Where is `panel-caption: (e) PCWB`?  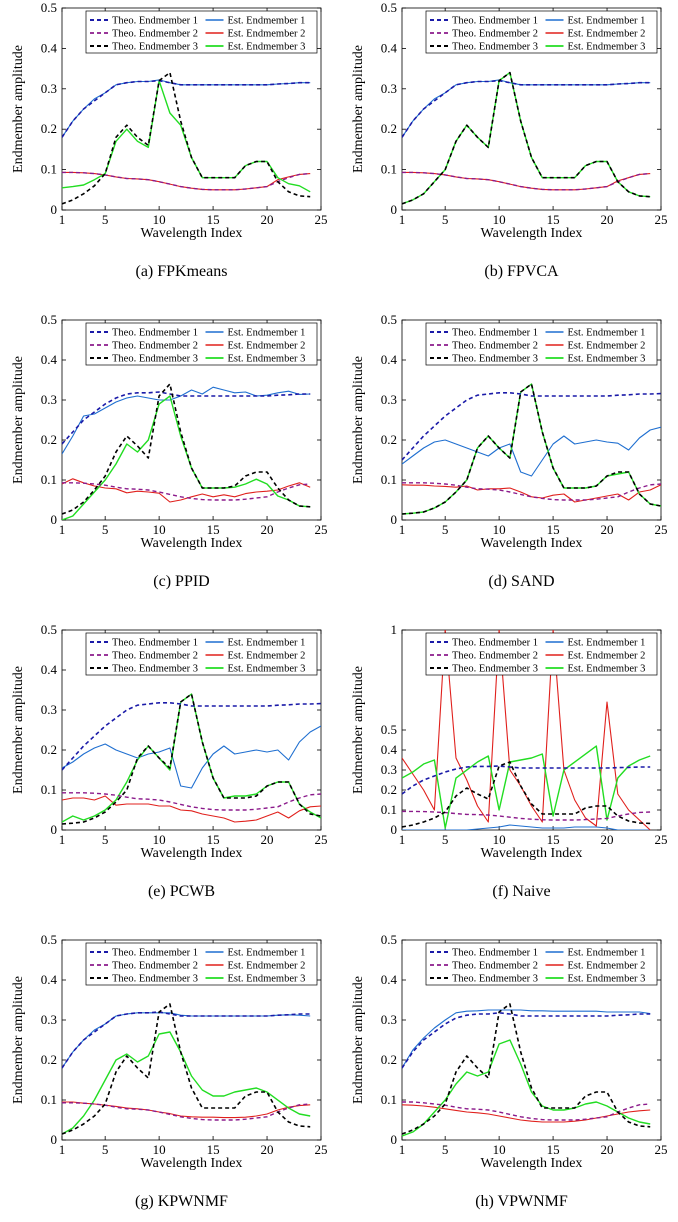 panel-caption: (e) PCWB is located at coordinates (181, 891).